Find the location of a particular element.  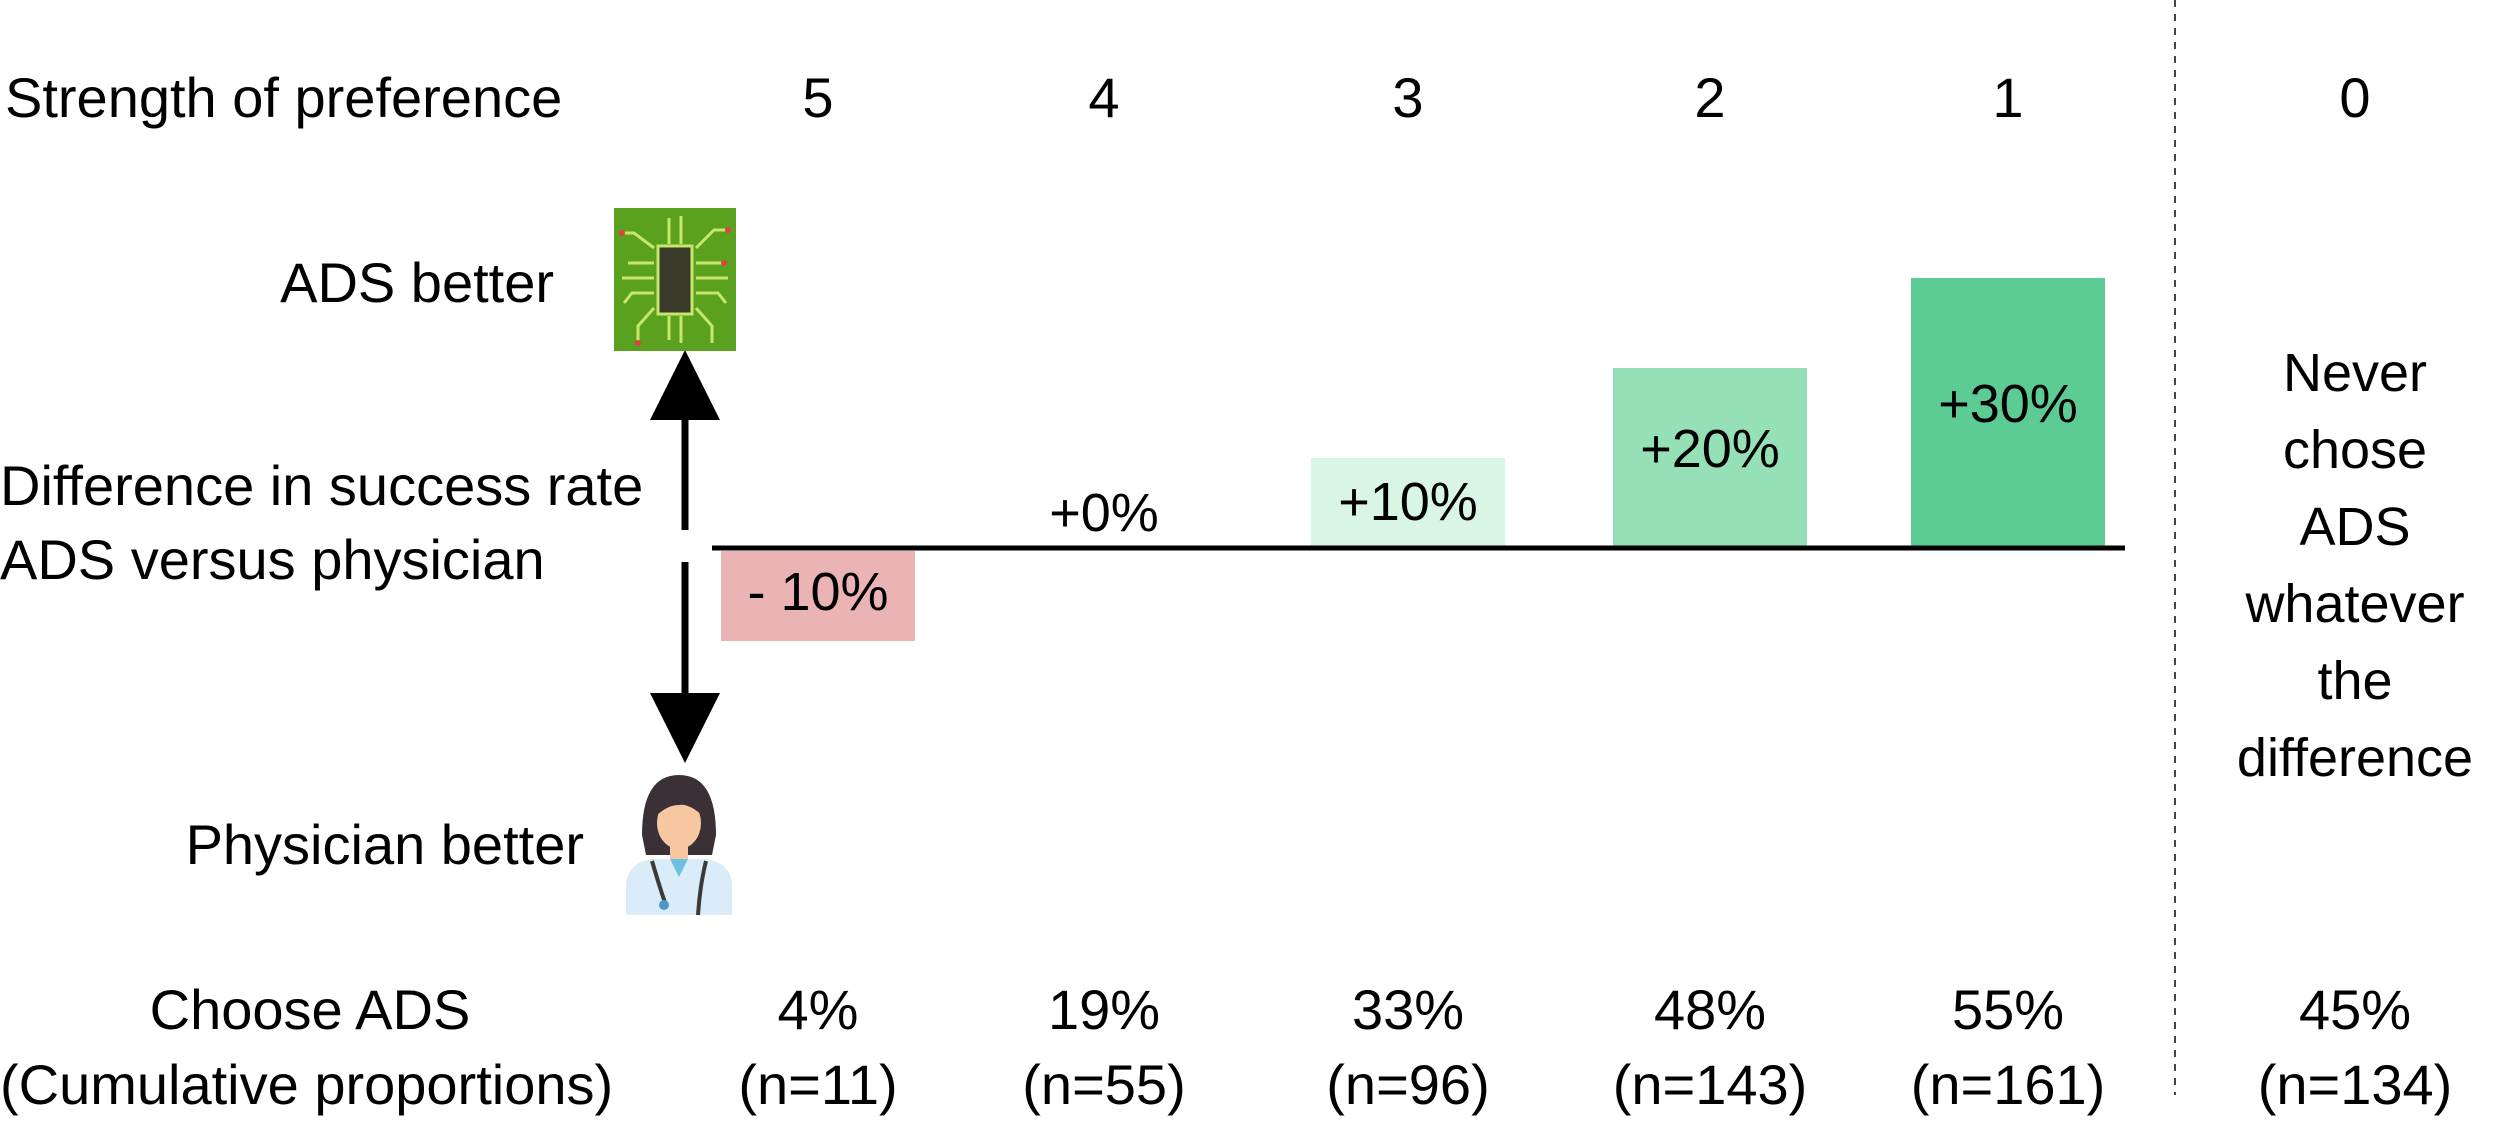

bar-data-label: - 10% is located at coordinates (818, 592).